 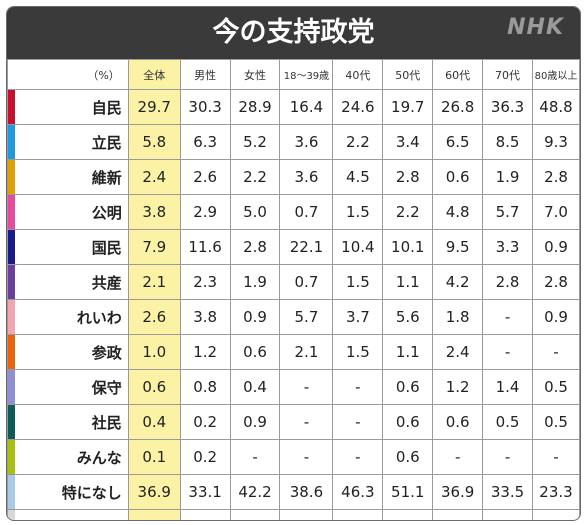 What do you see at coordinates (507, 514) in the screenshot?
I see `value-cell: 6.1` at bounding box center [507, 514].